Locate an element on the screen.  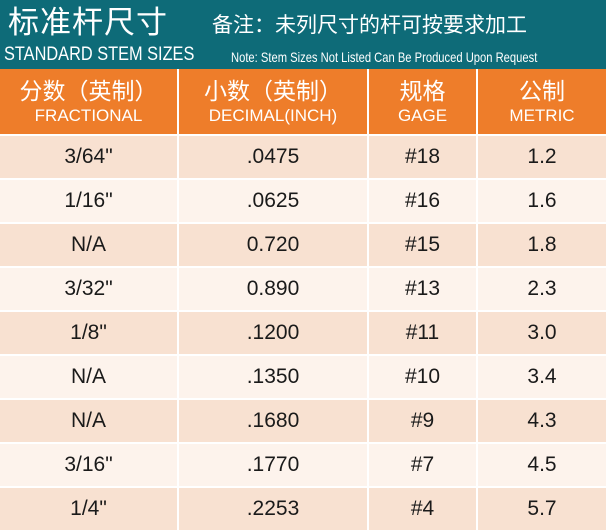
title-chinese: 标准杆尺寸 is located at coordinates (88, 23).